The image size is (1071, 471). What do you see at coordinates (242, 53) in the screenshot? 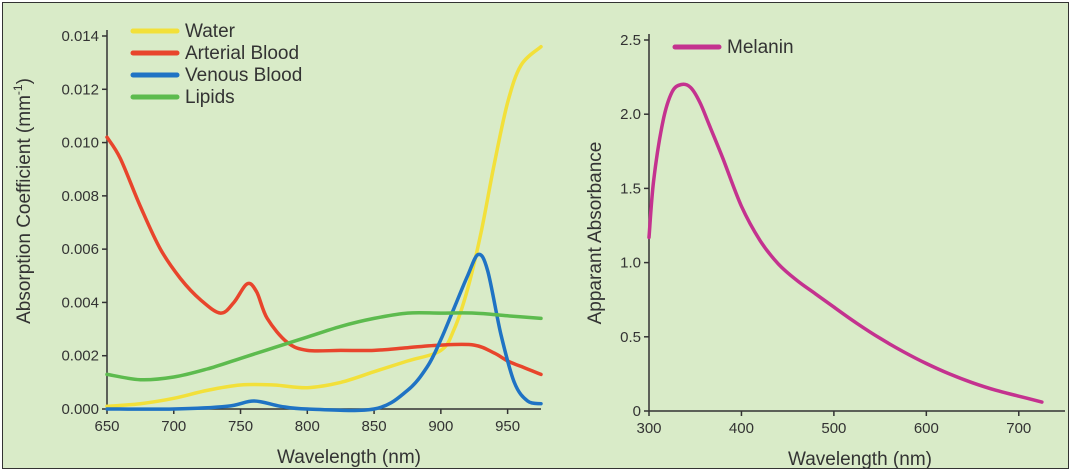
I see `legend-label-arterial-blood: Arterial Blood` at bounding box center [242, 53].